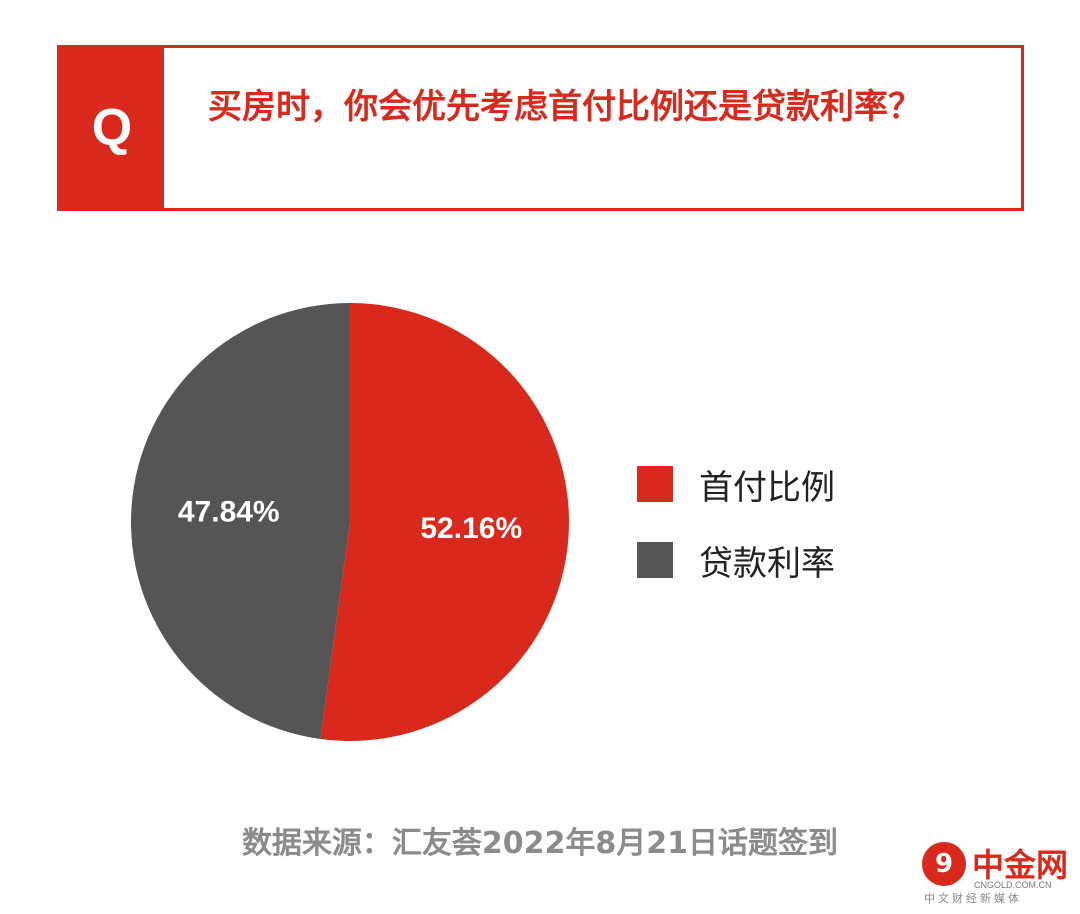 The height and width of the screenshot is (914, 1080). Describe the element at coordinates (565, 107) in the screenshot. I see `question-text: 买房时，你会优先考虑首付比例还是贷款利率？` at that location.